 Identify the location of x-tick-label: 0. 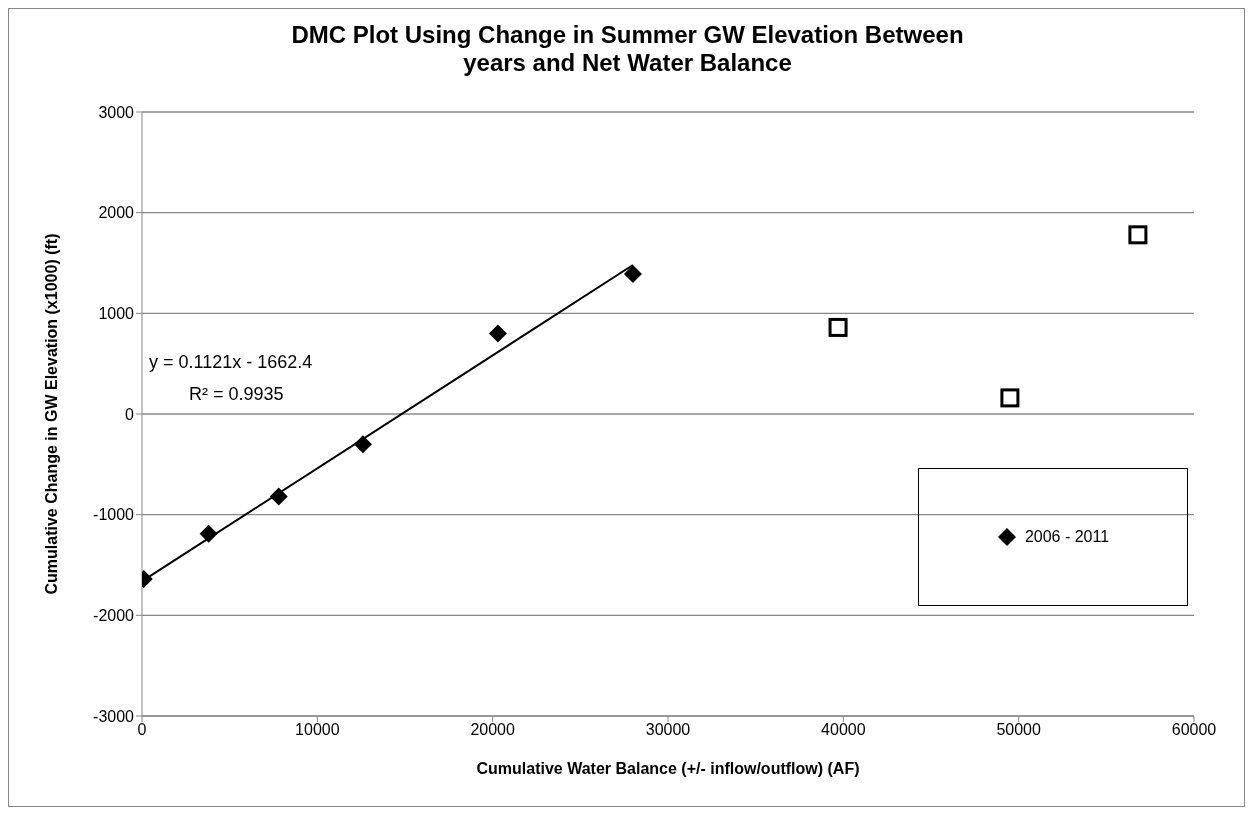
(142, 730).